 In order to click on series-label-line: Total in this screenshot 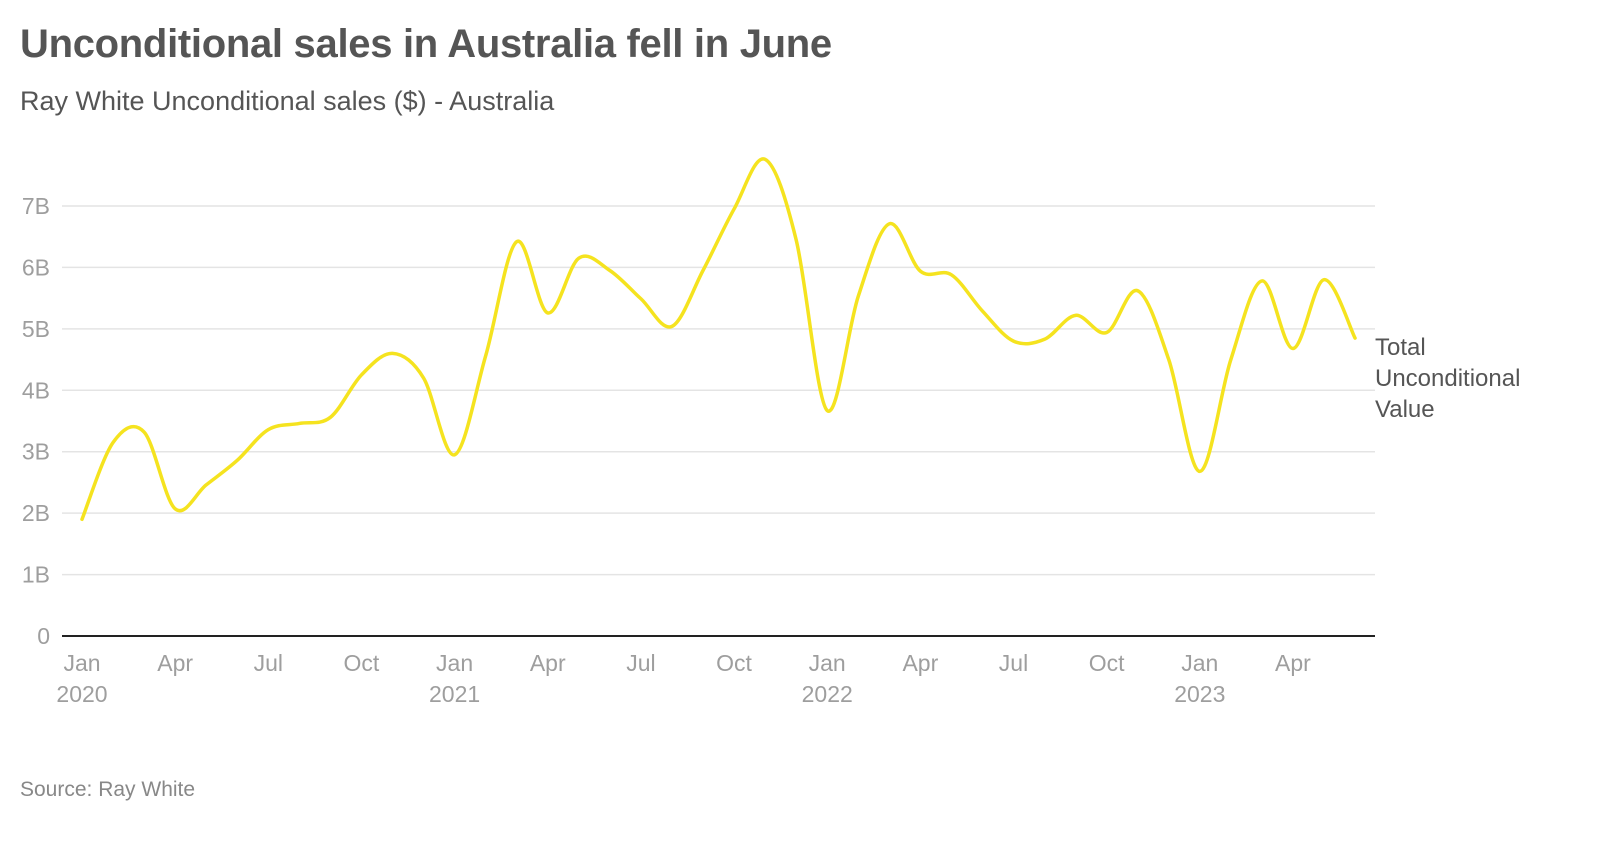, I will do `click(1400, 347)`.